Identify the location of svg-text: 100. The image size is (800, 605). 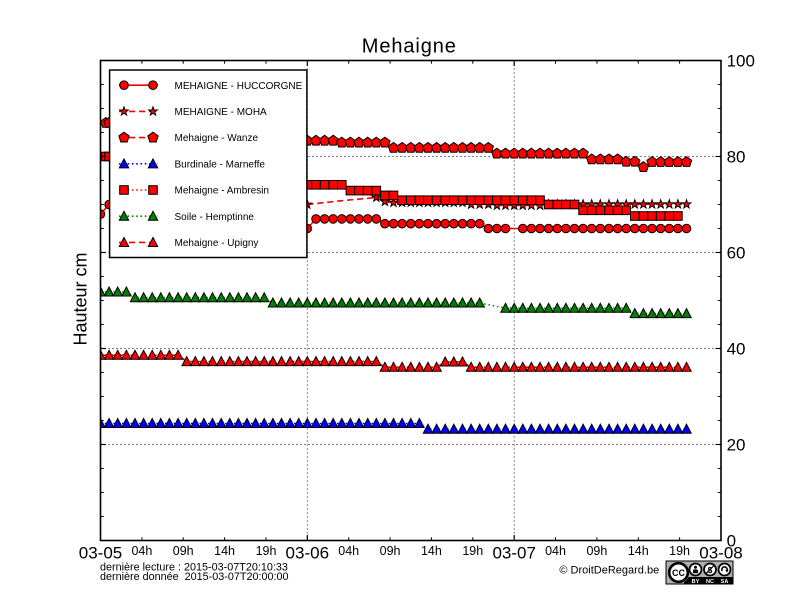
(741, 61).